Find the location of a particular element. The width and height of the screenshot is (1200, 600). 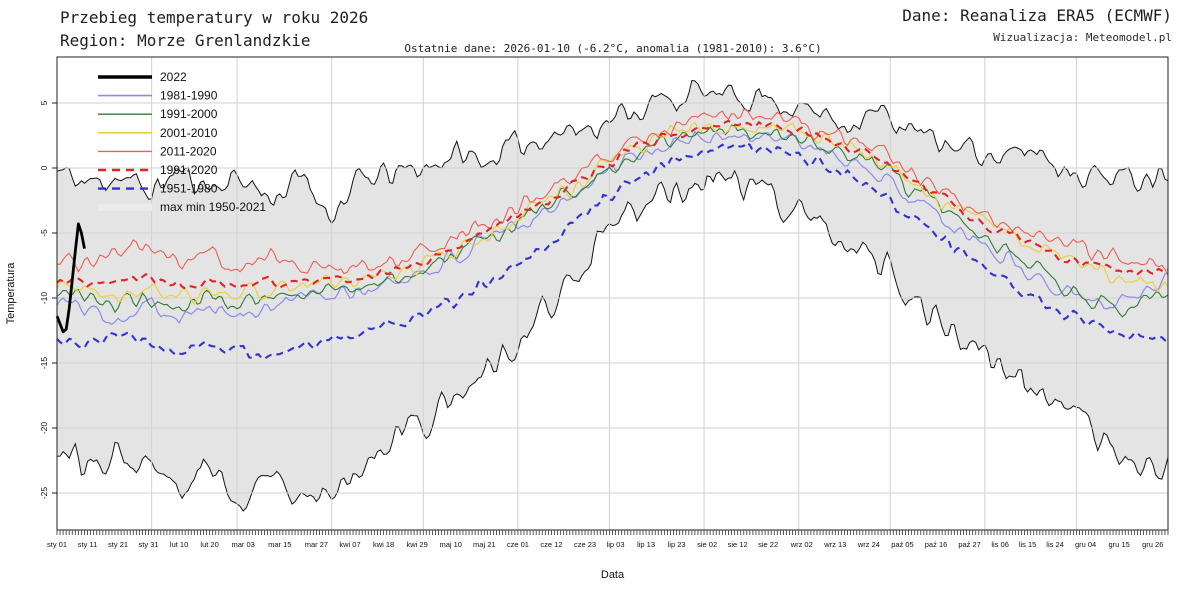

legend-label: 2001-2010 is located at coordinates (189, 133).